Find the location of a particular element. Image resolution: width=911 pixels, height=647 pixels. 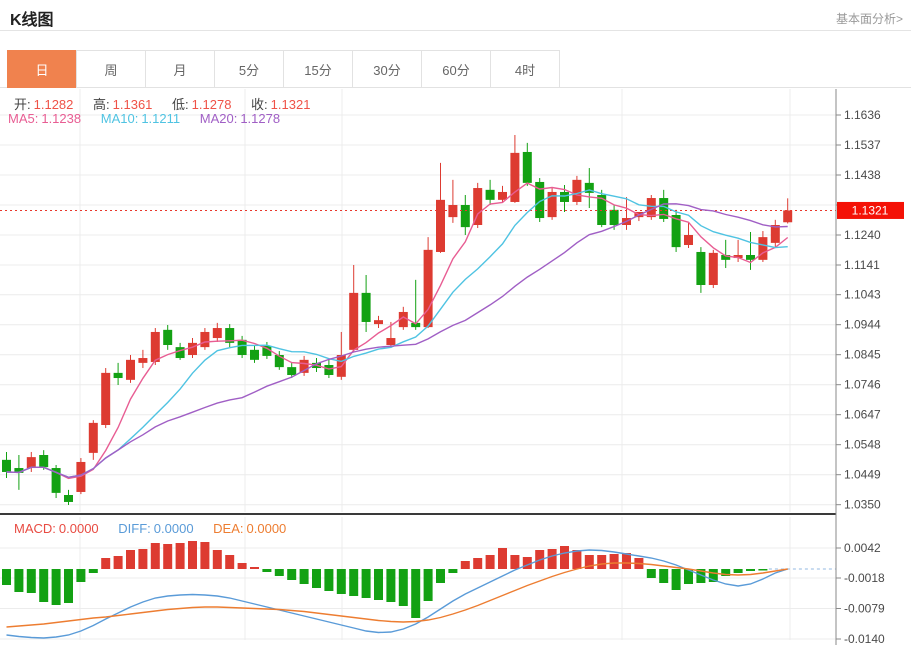

dea-value: 0.0000 is located at coordinates (266, 528).